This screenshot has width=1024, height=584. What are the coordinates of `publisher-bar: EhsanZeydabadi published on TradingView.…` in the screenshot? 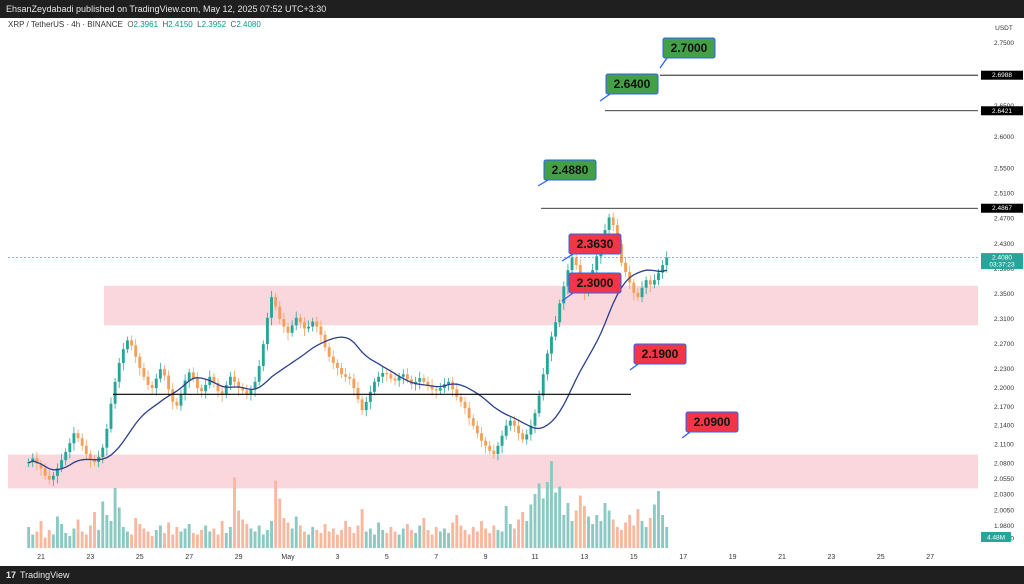 It's located at (512, 9).